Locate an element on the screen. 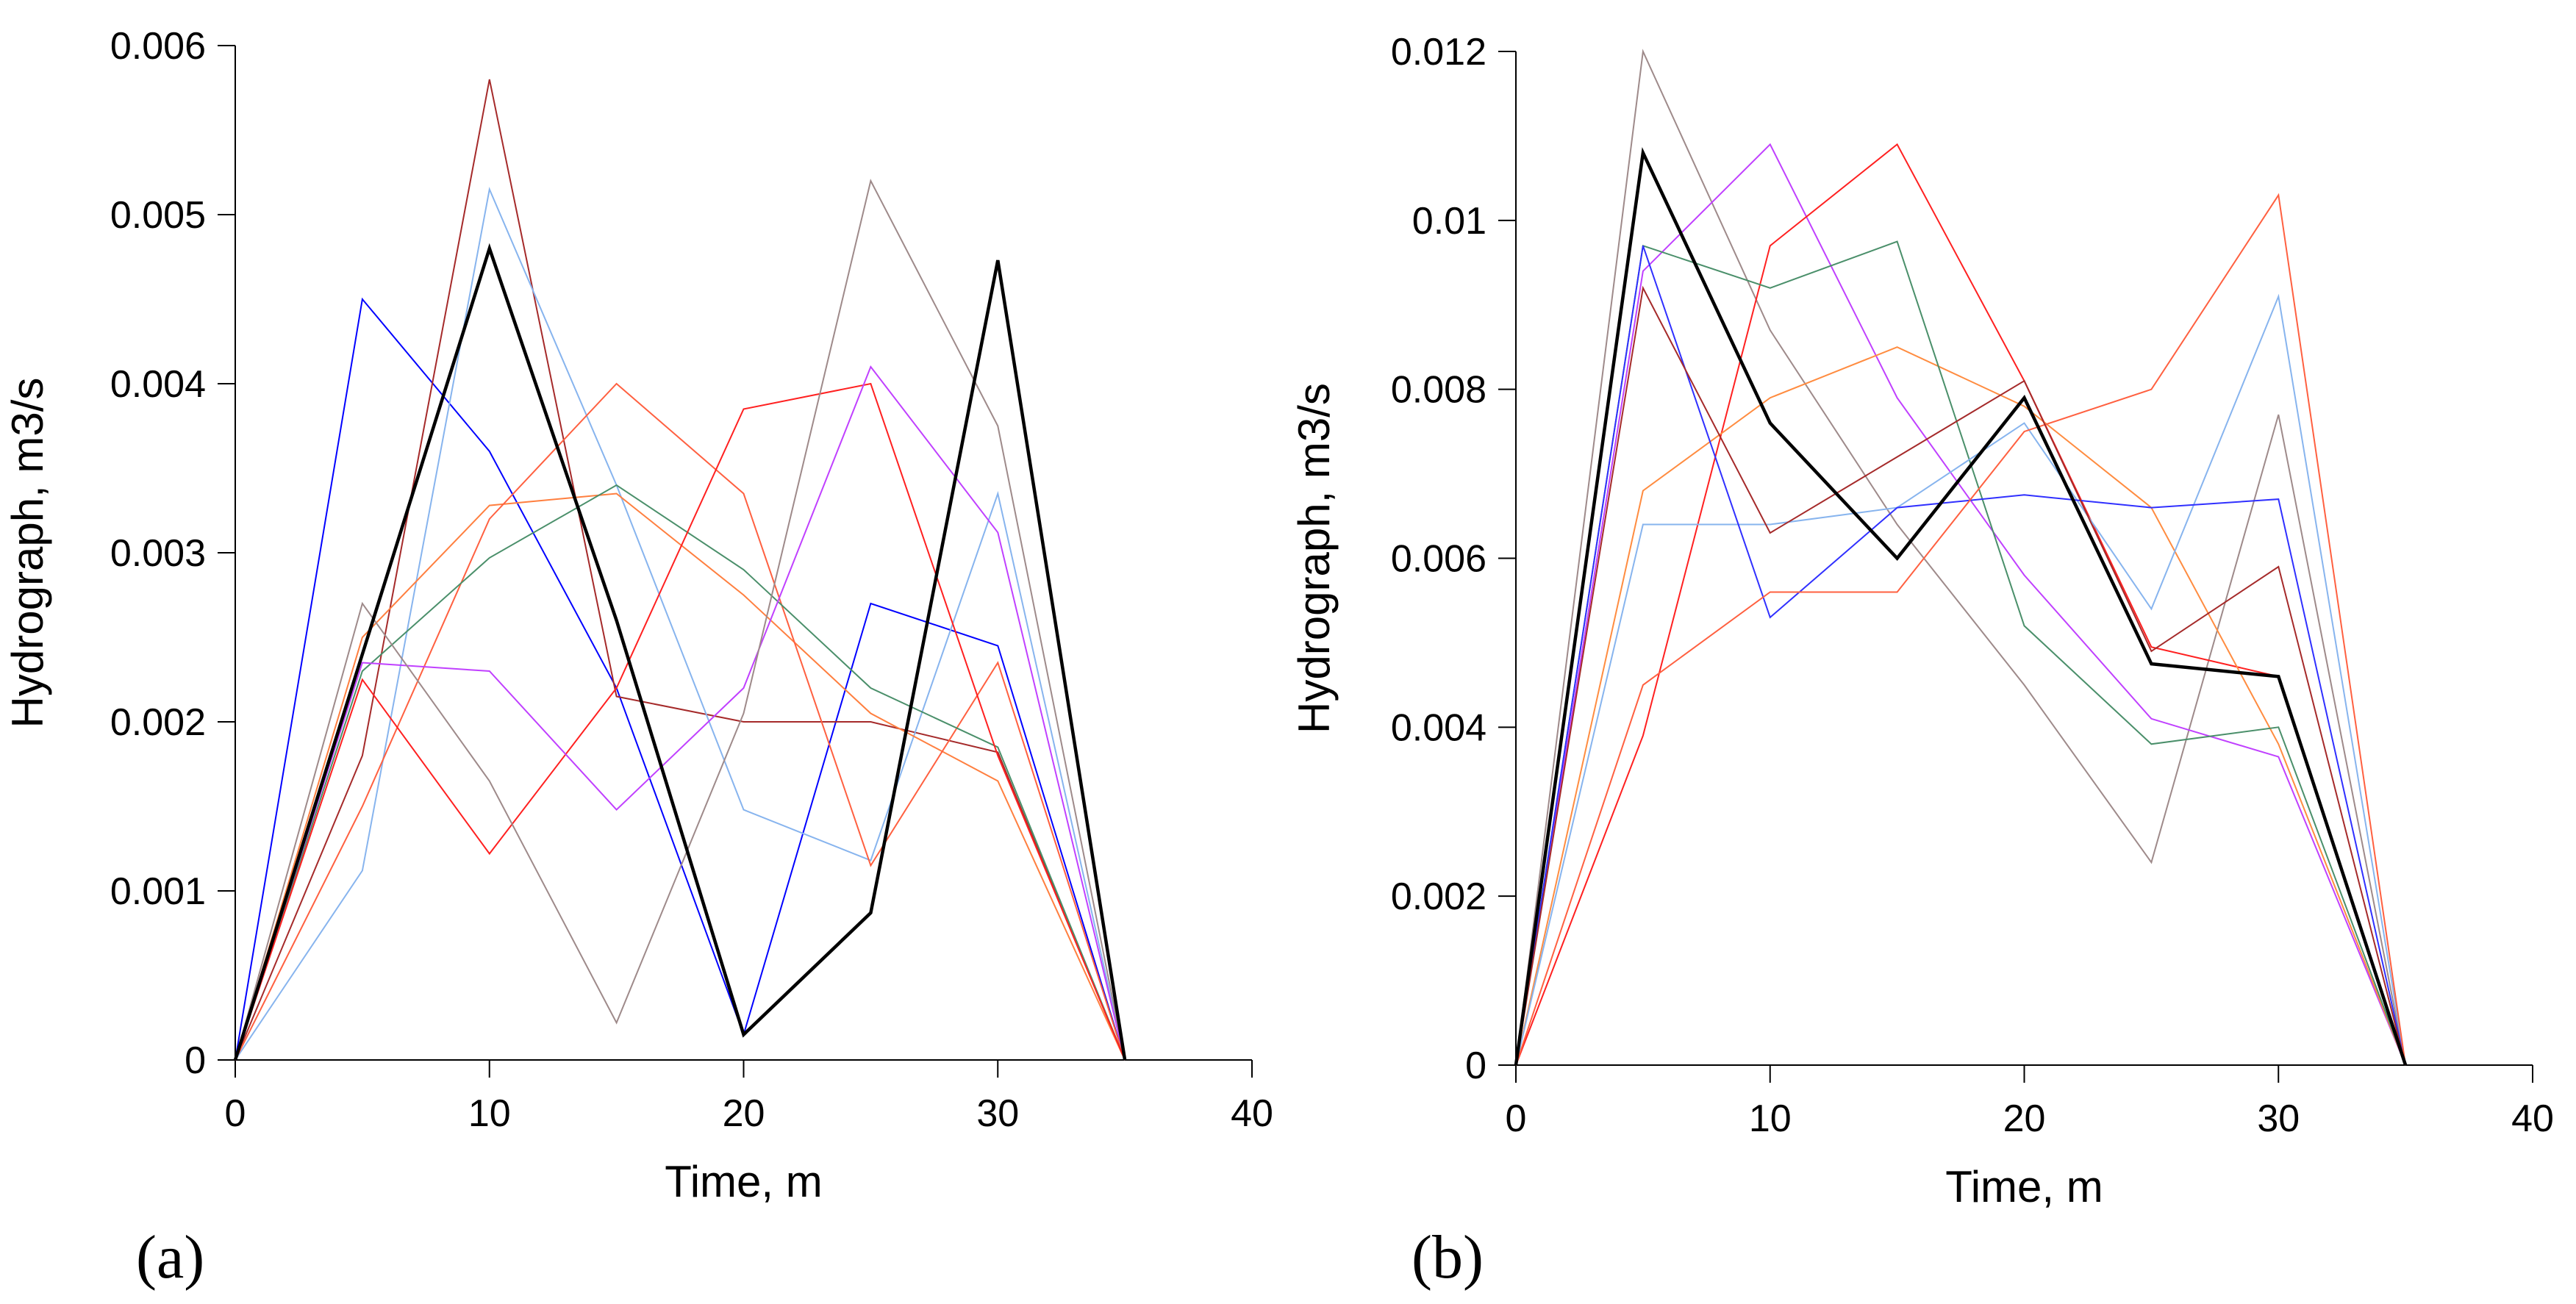  y-tick-label: 0.01 is located at coordinates (1449, 221).